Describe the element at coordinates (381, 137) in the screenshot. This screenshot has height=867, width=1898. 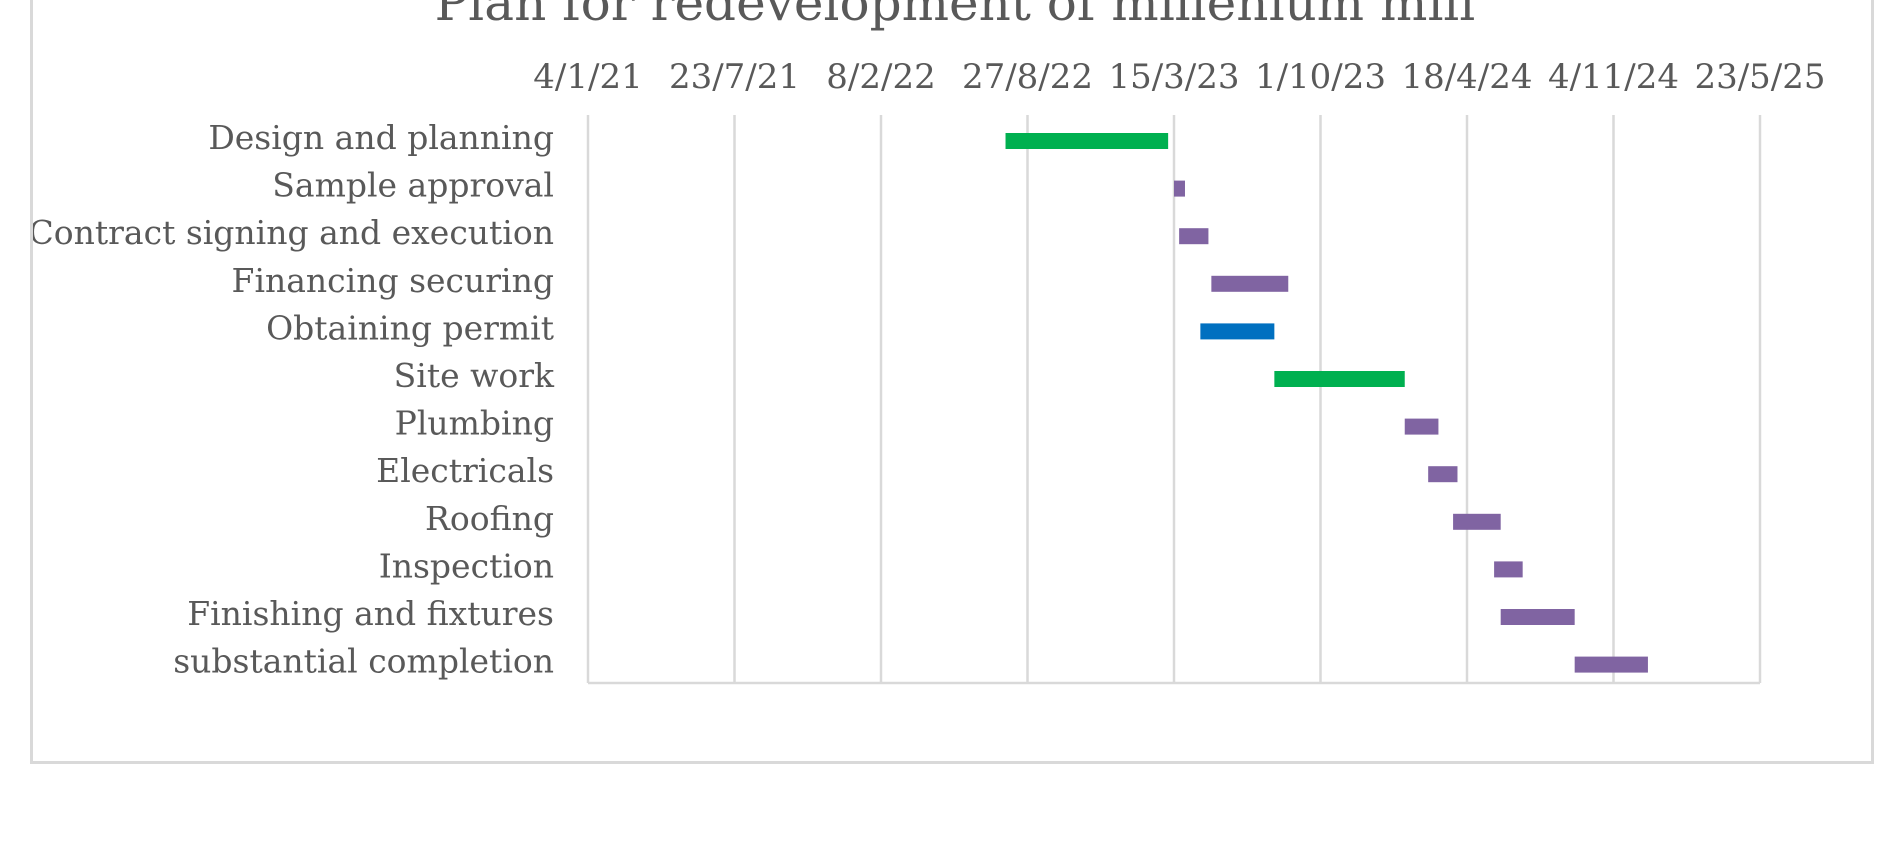
I see `task-label: Design and planning` at that location.